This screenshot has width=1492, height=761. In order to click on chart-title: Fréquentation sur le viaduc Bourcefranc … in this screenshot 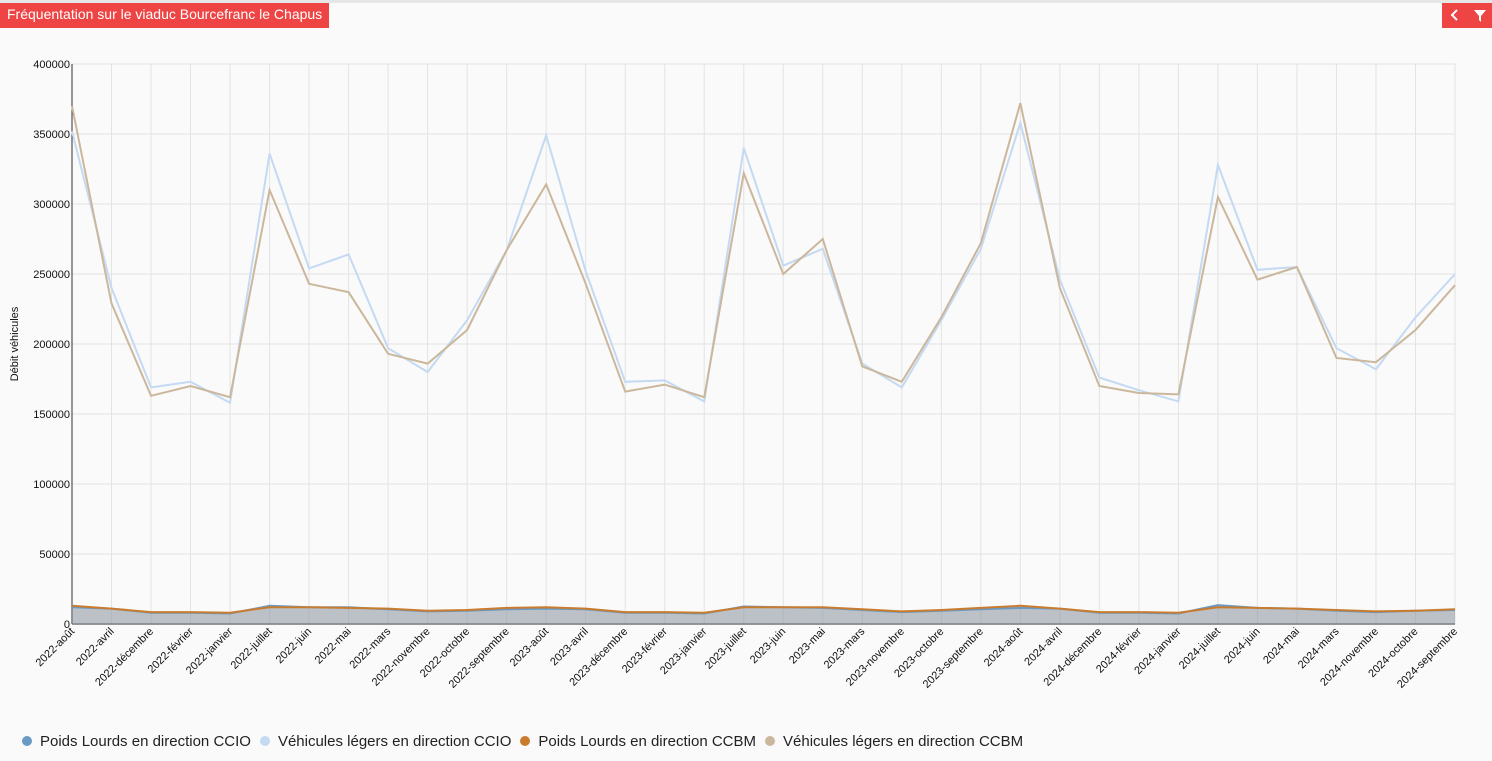, I will do `click(165, 15)`.